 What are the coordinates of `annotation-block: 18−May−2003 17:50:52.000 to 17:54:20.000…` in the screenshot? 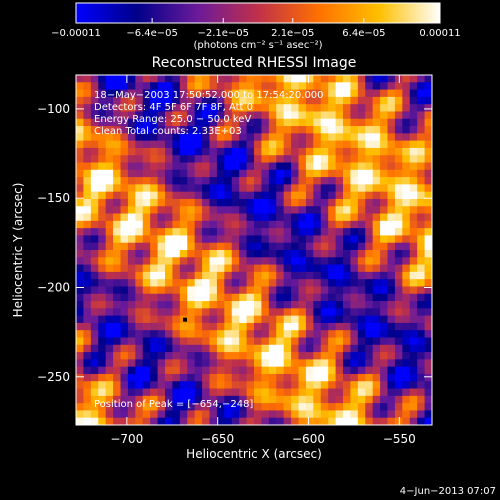 It's located at (209, 113).